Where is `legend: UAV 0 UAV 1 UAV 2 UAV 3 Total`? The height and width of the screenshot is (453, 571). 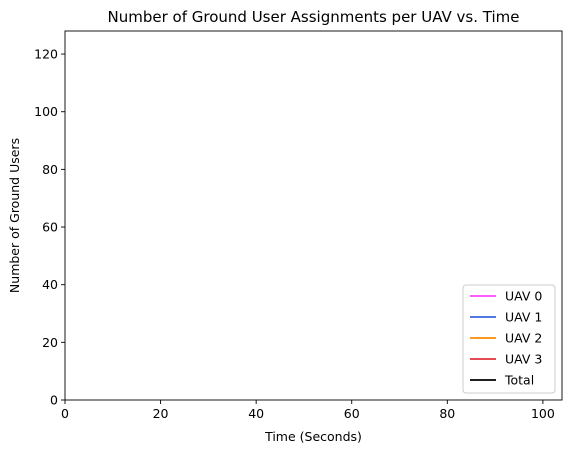 legend: UAV 0 UAV 1 UAV 2 UAV 3 Total is located at coordinates (509, 339).